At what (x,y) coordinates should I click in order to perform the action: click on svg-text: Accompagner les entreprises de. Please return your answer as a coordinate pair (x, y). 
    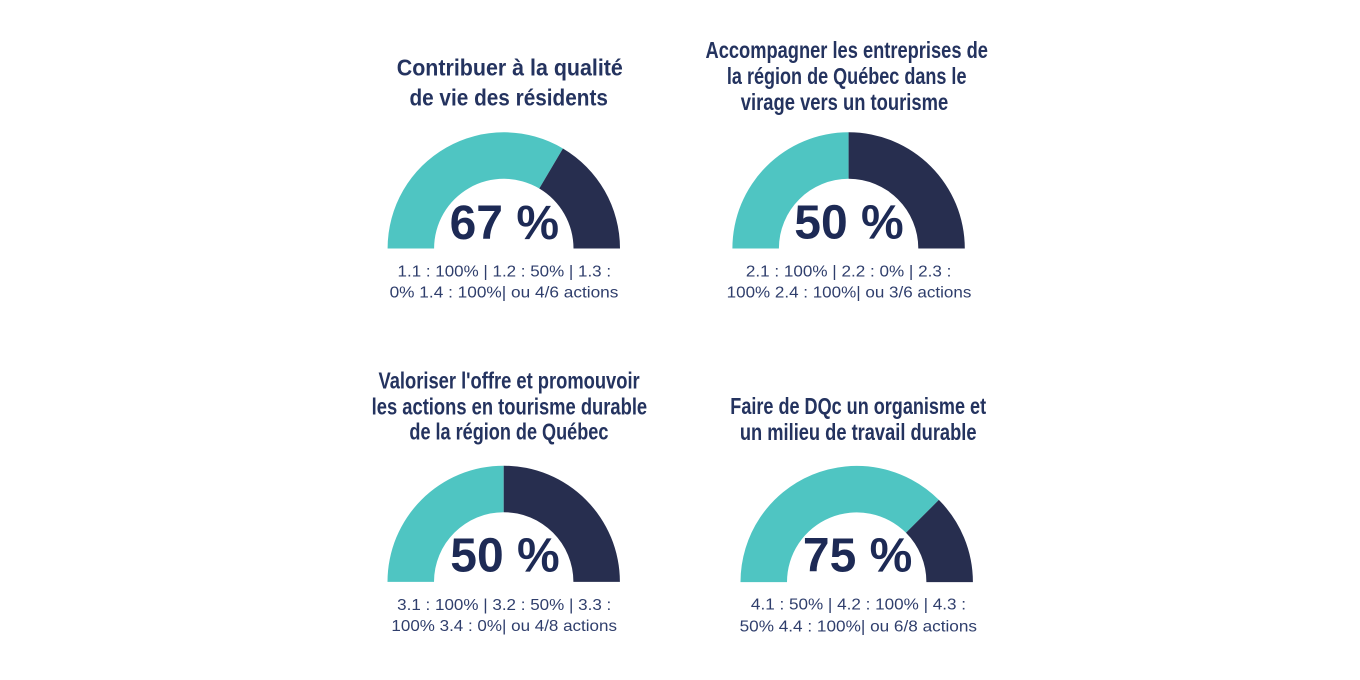
    Looking at the image, I should click on (847, 50).